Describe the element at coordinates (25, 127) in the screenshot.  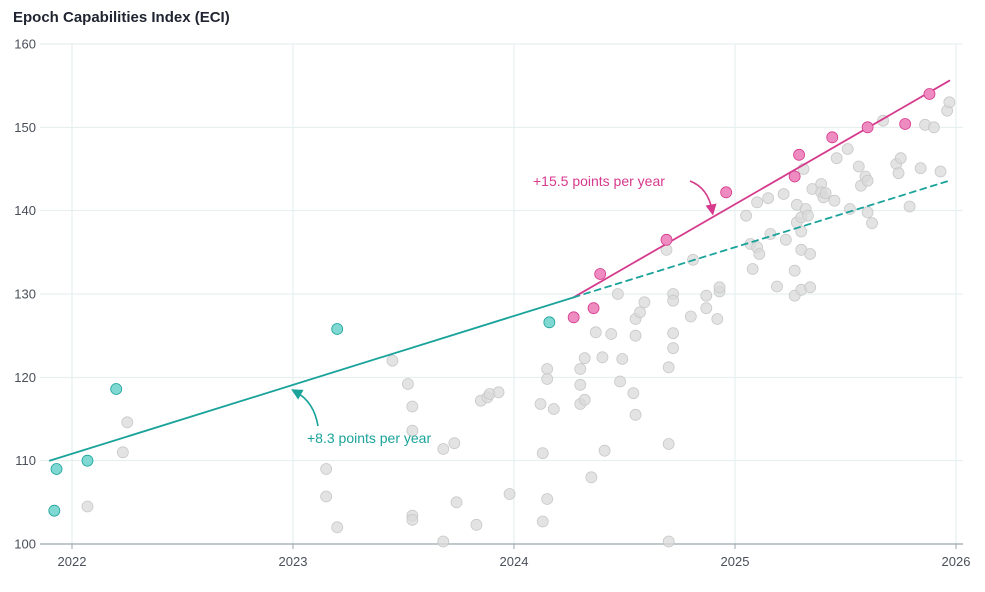
I see `y-tick-label: 150` at that location.